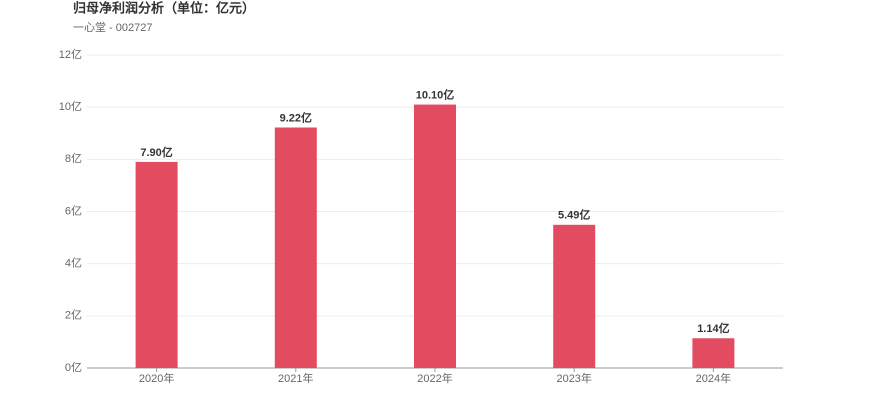 The height and width of the screenshot is (417, 870). What do you see at coordinates (434, 378) in the screenshot?
I see `x-tick-label: 2022年` at bounding box center [434, 378].